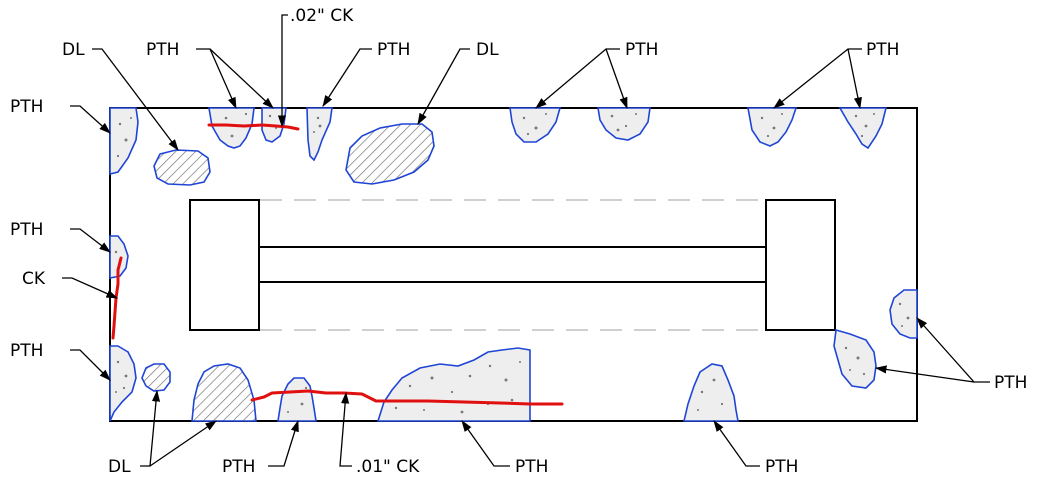 The width and height of the screenshot is (1038, 481). I want to click on pth-area-left-middle, so click(119, 257).